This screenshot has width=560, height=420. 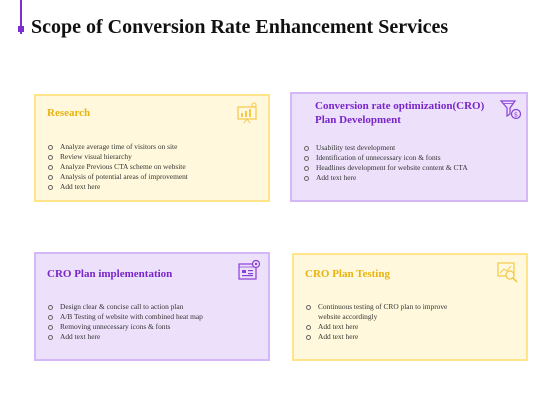 What do you see at coordinates (117, 157) in the screenshot?
I see `list-item: Review visual hierarchy` at bounding box center [117, 157].